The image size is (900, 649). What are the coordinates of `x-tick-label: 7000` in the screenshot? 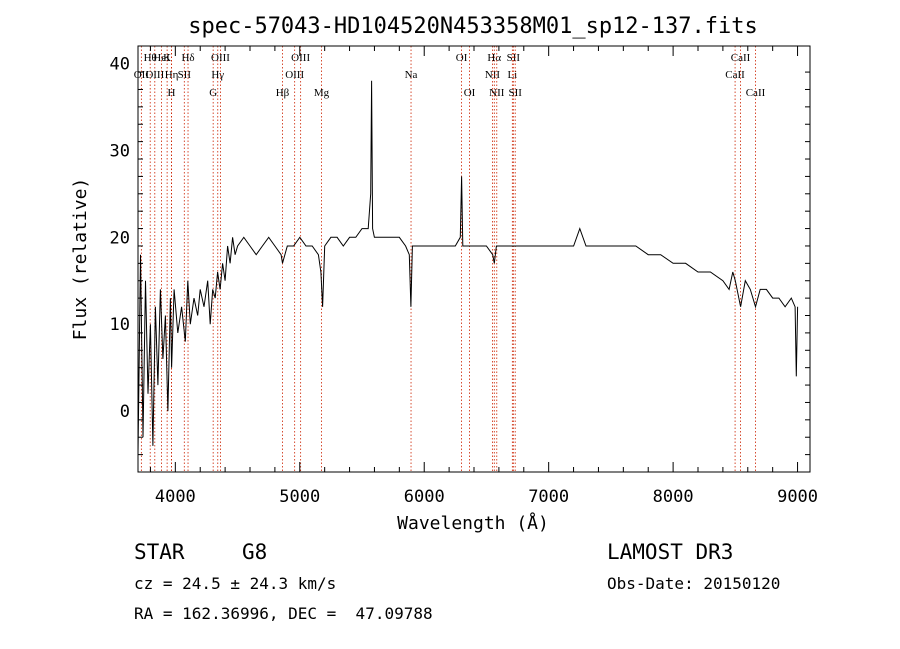 It's located at (548, 497).